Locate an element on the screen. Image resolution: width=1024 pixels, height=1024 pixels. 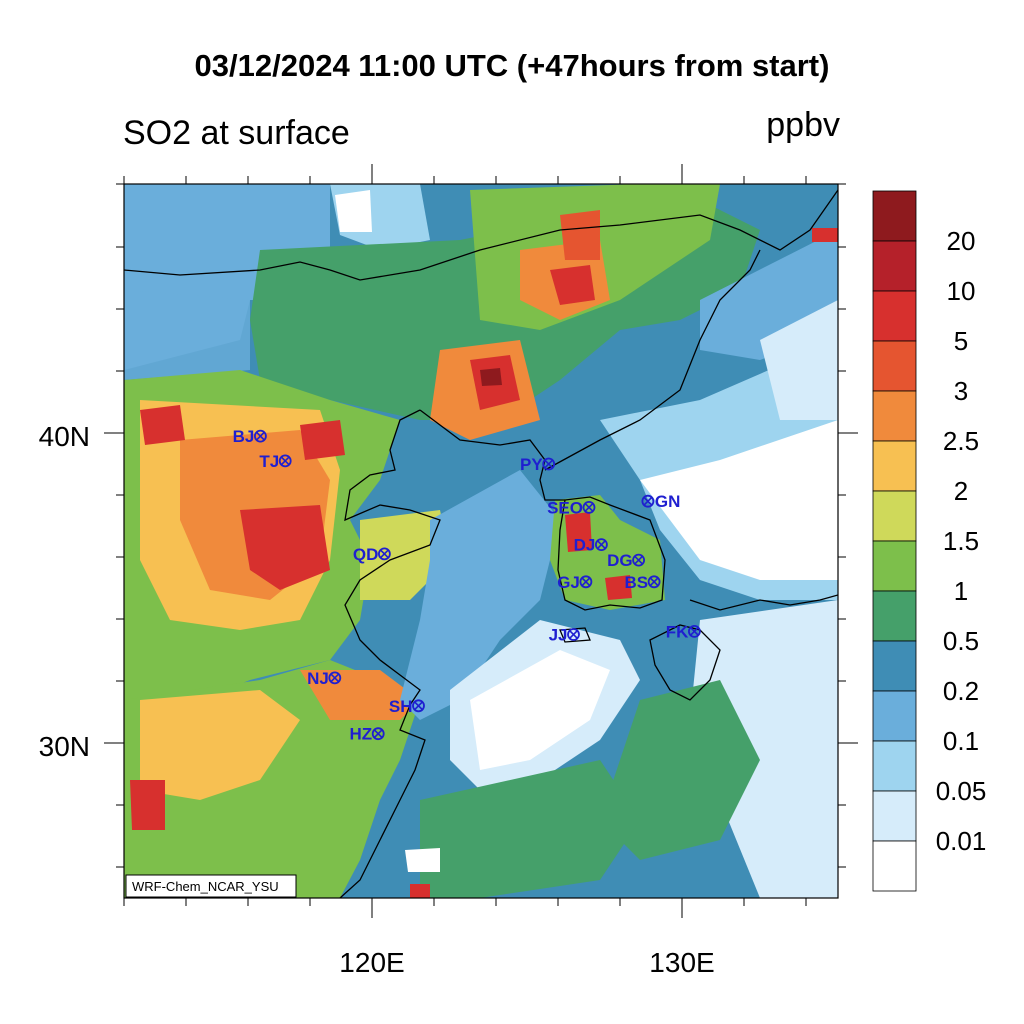
station-label: SH is located at coordinates (401, 706).